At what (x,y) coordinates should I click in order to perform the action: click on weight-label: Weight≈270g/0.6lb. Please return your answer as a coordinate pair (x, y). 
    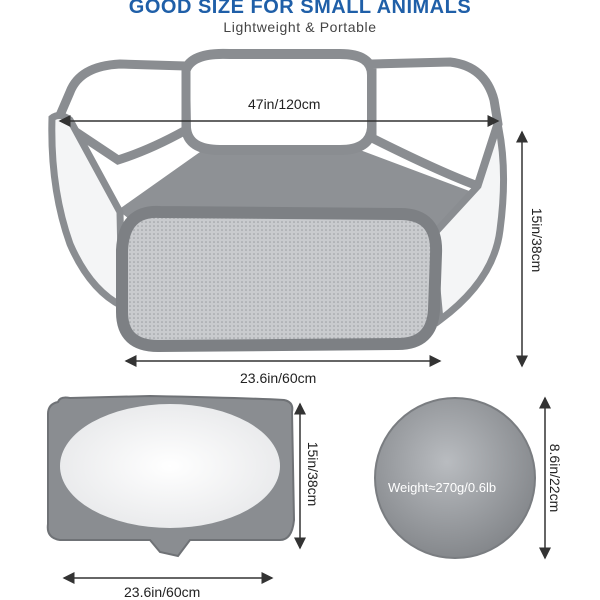
    Looking at the image, I should click on (442, 487).